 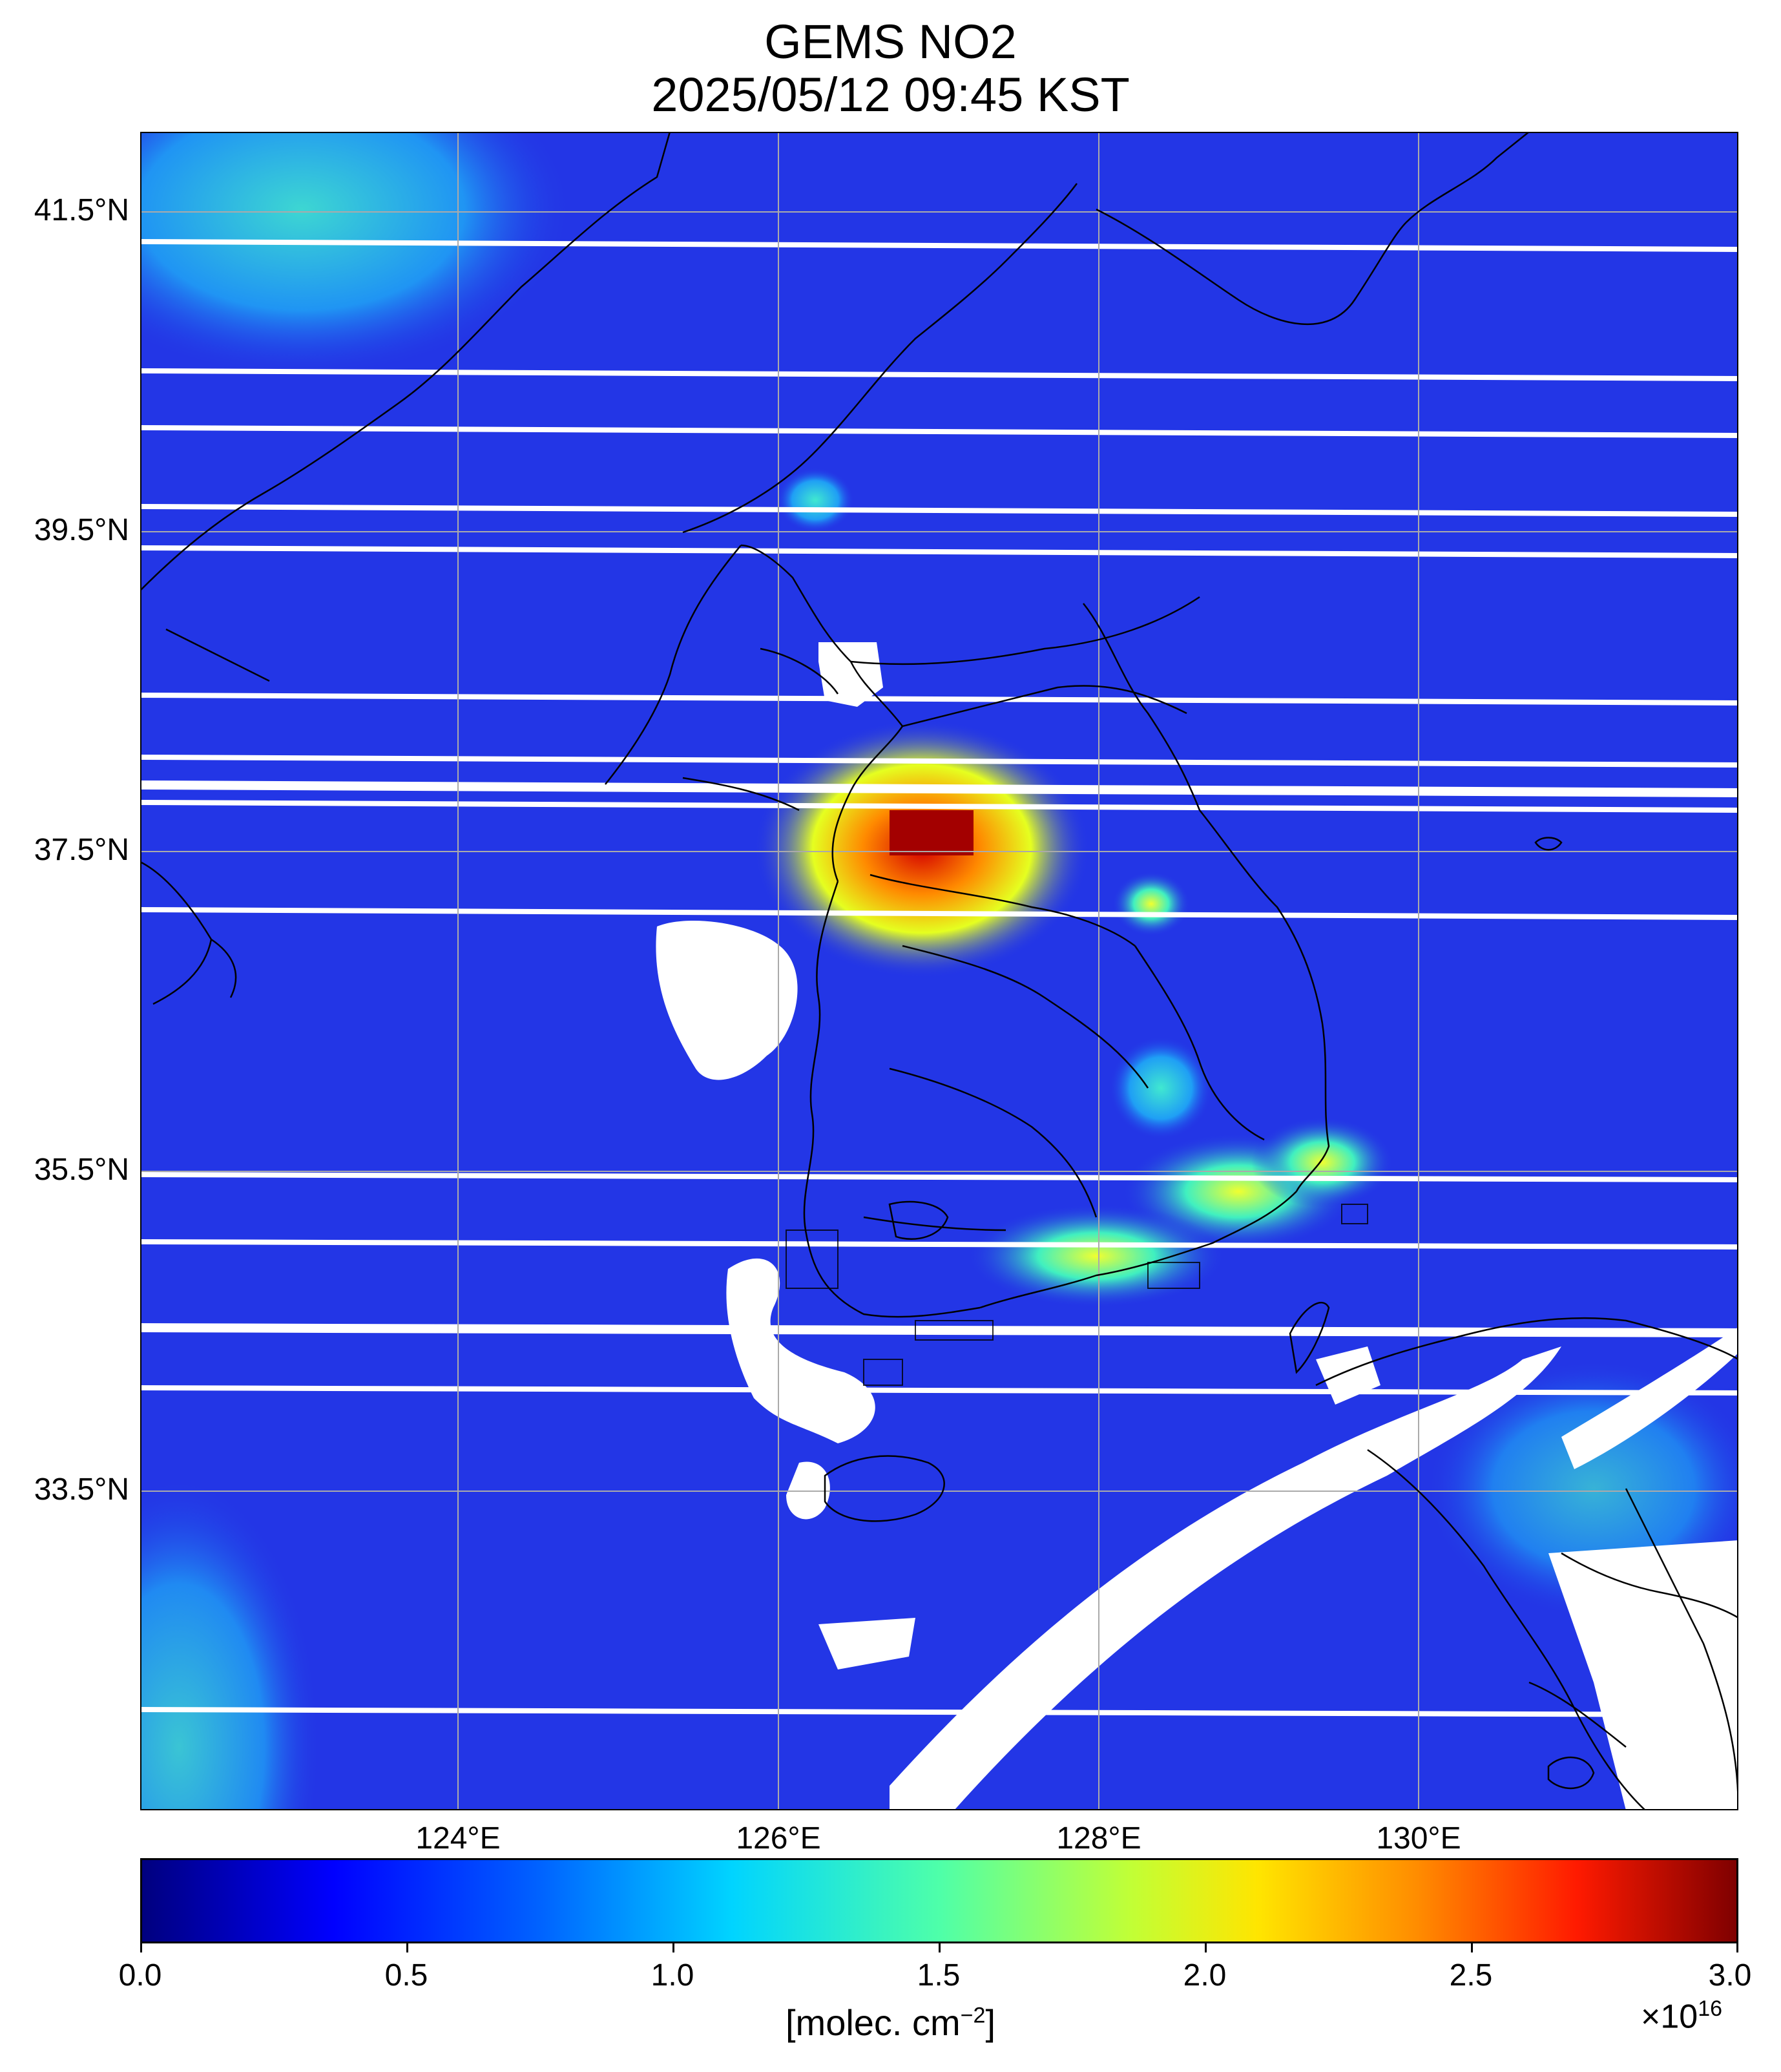 I want to click on lon-label-128: 128°E, so click(x=1098, y=1838).